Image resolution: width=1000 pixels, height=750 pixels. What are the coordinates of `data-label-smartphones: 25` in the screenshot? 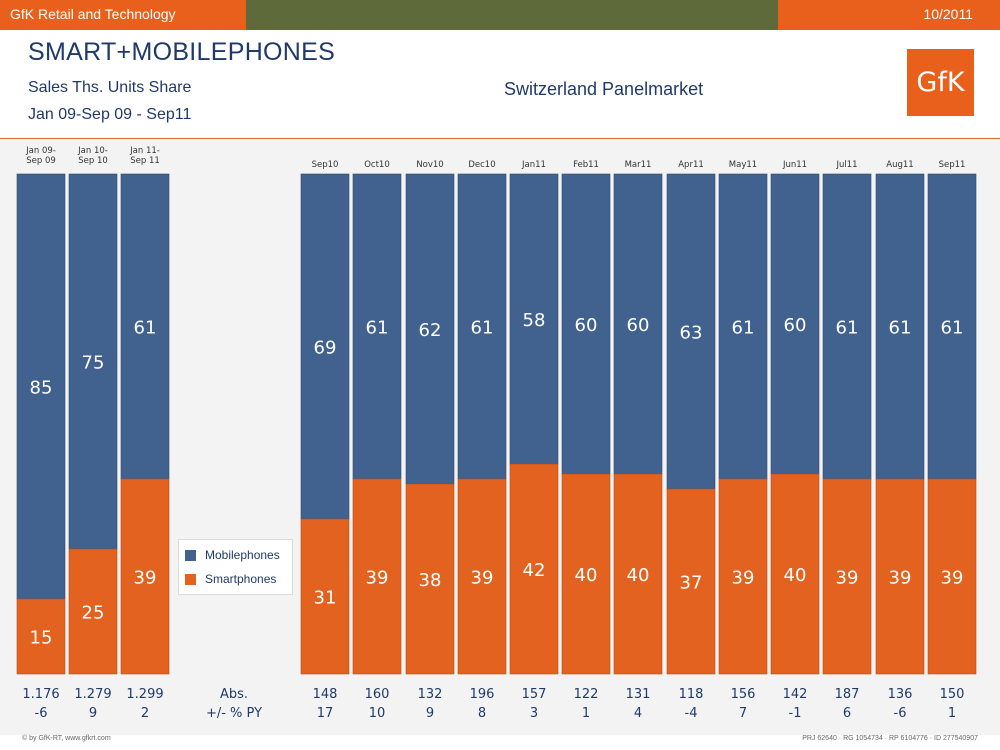 It's located at (93, 613).